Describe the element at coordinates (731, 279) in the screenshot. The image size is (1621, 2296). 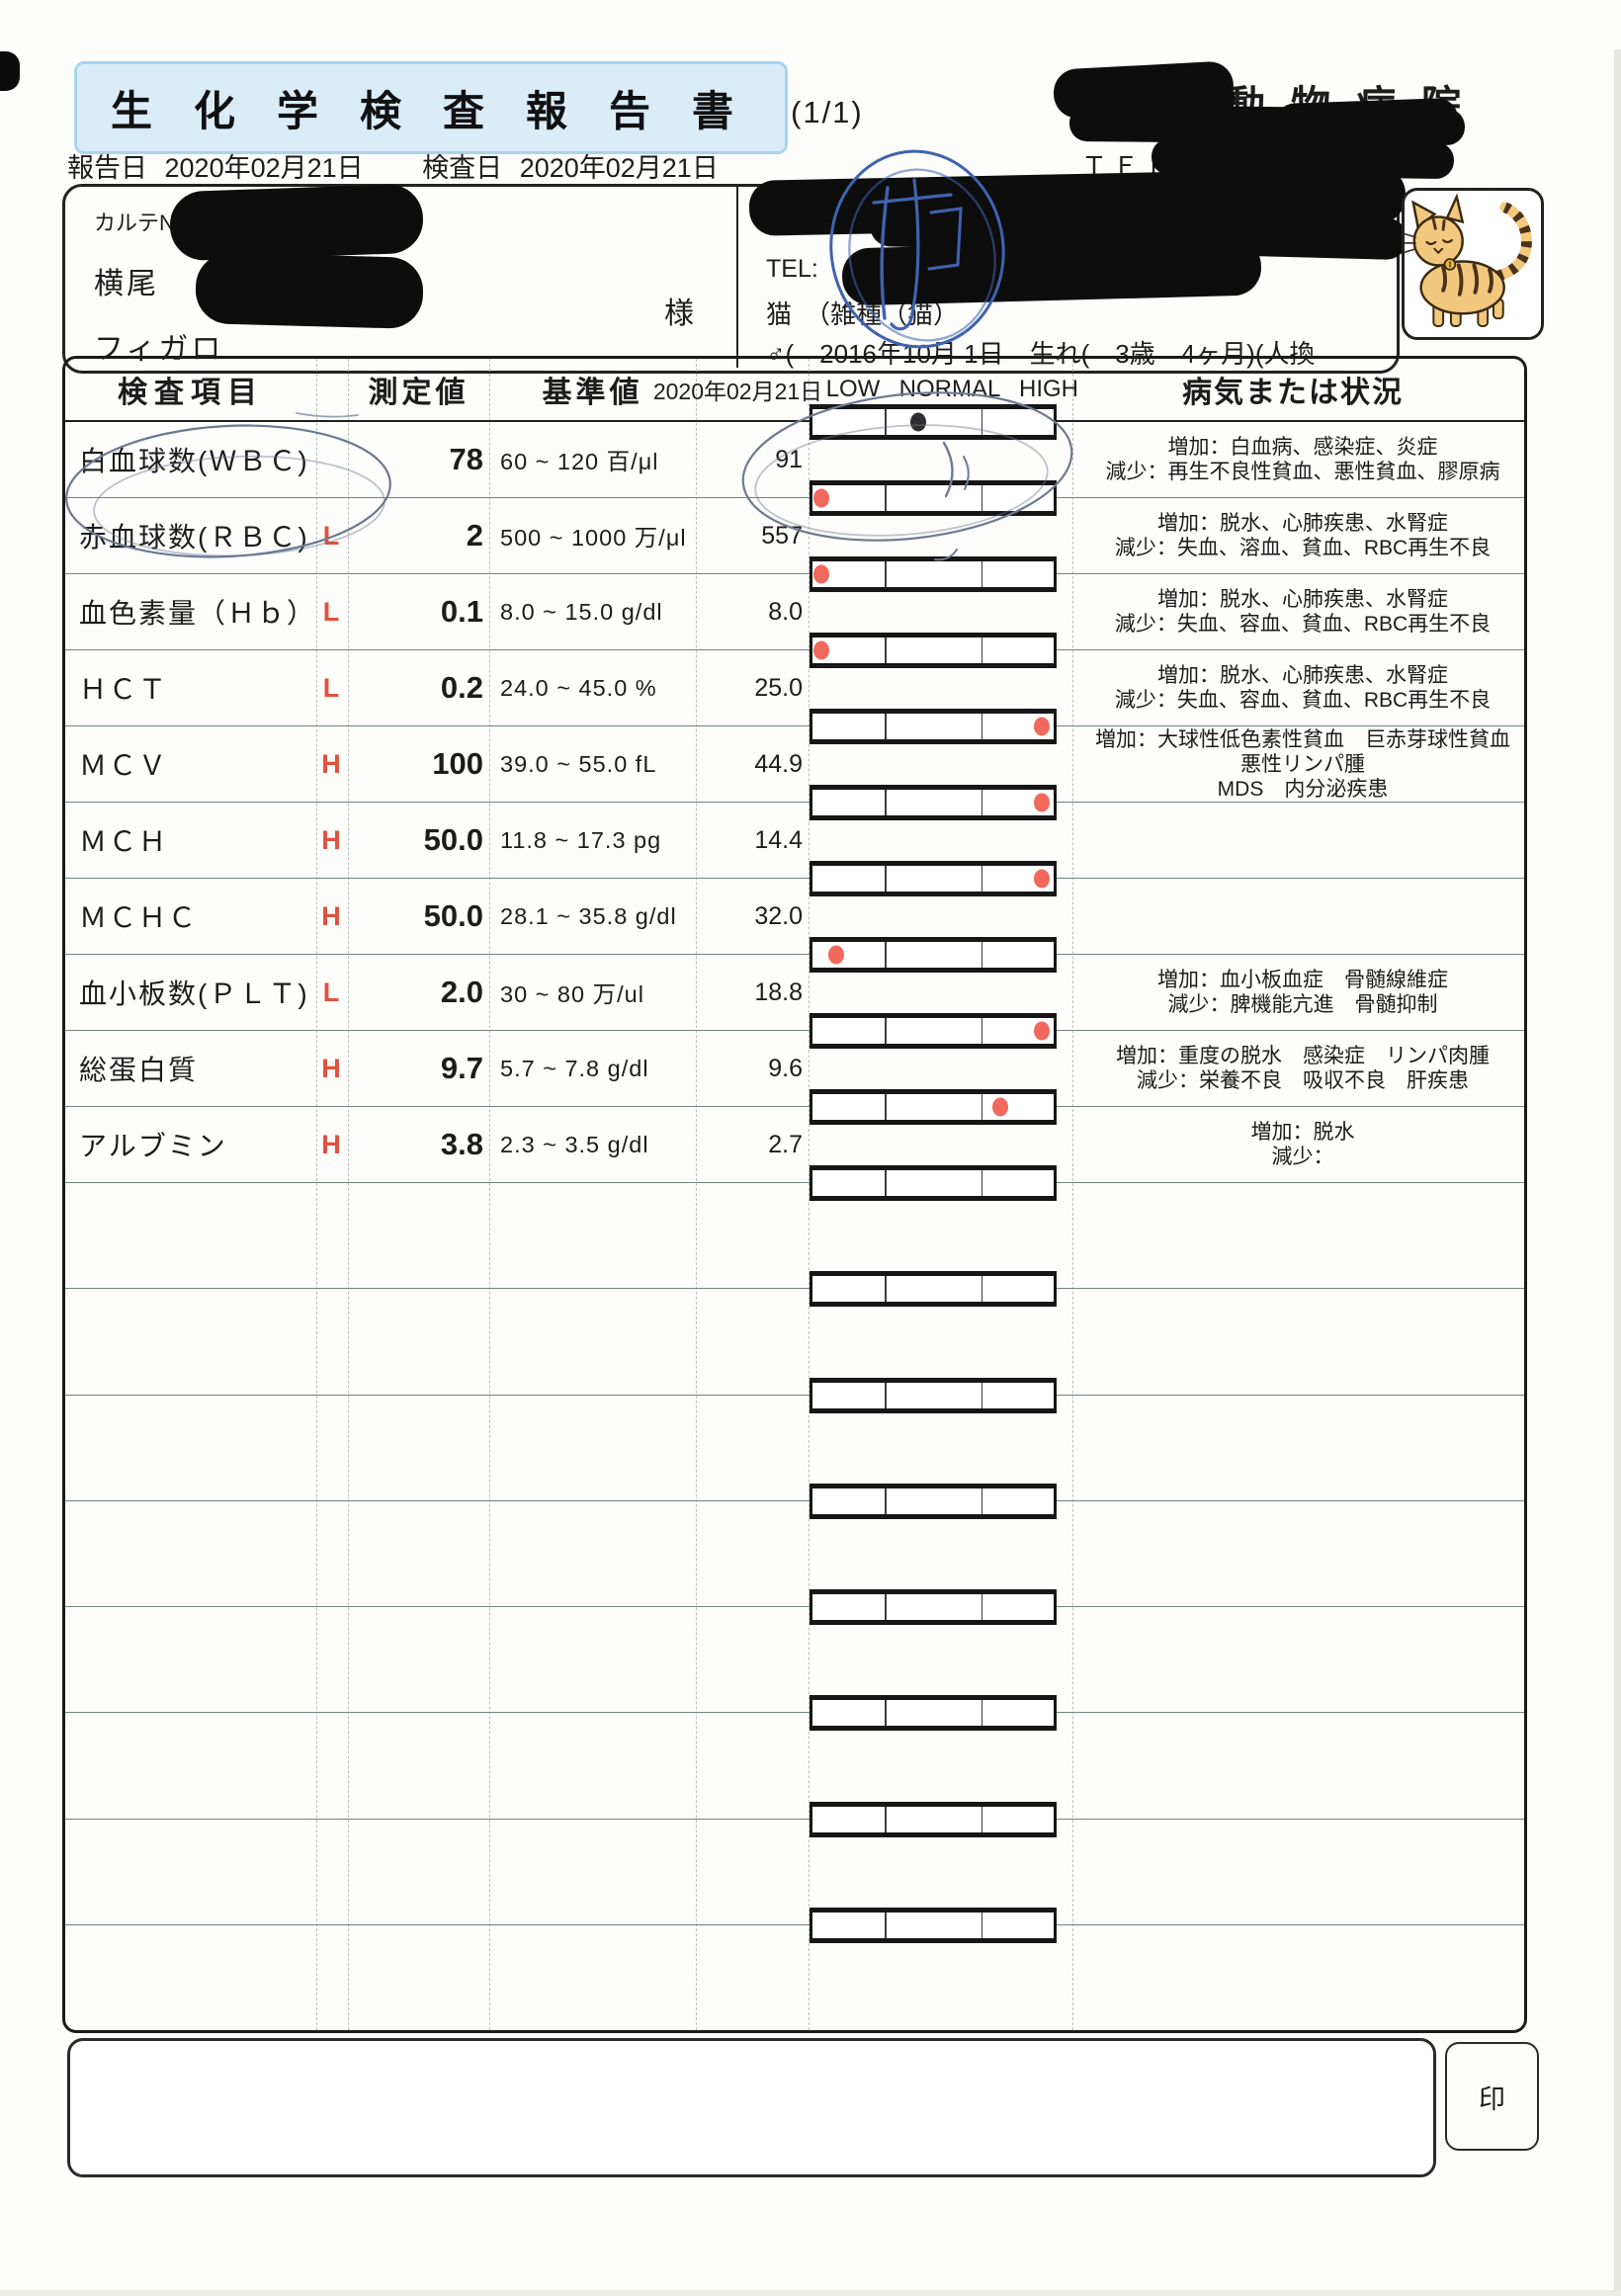
I see `patient-info-box` at that location.